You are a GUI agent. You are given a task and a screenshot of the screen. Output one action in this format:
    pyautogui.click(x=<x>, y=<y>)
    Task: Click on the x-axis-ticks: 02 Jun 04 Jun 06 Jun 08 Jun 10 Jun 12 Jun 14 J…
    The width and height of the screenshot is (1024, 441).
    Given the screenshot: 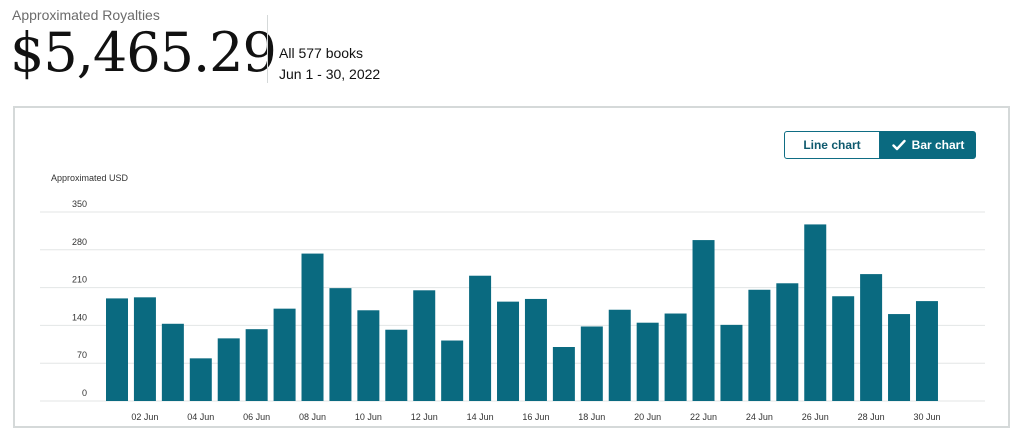 What is the action you would take?
    pyautogui.click(x=535, y=417)
    